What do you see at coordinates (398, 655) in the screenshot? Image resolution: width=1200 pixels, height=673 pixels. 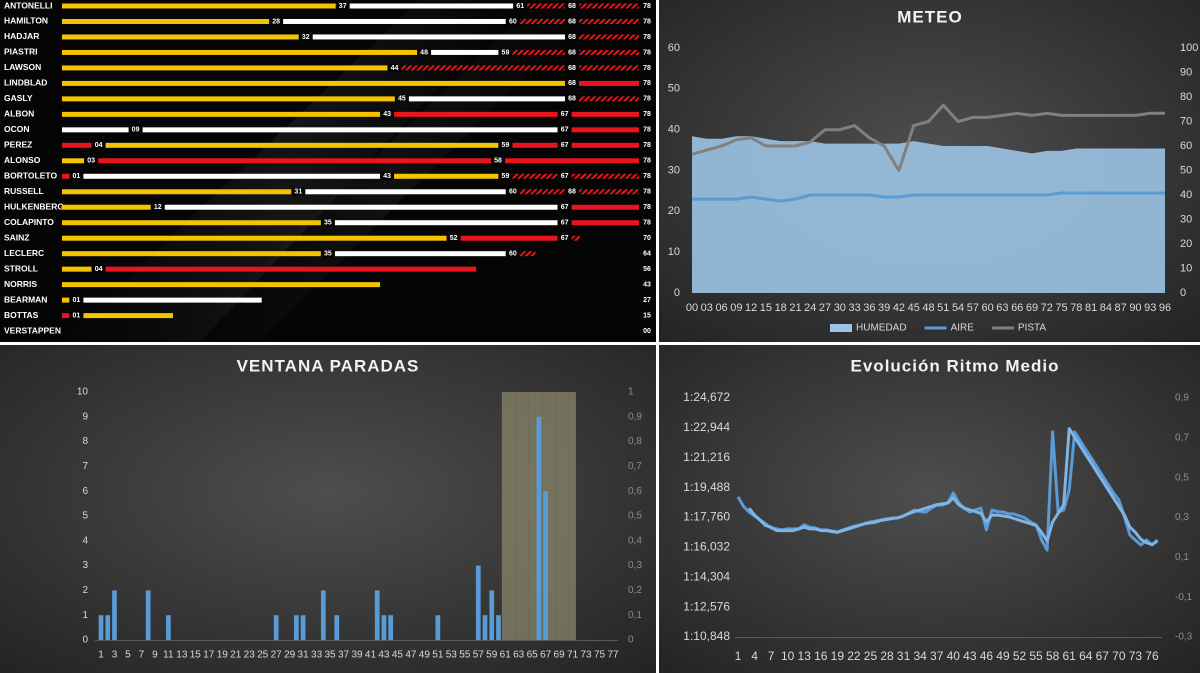 I see `x-tick-label: 45` at bounding box center [398, 655].